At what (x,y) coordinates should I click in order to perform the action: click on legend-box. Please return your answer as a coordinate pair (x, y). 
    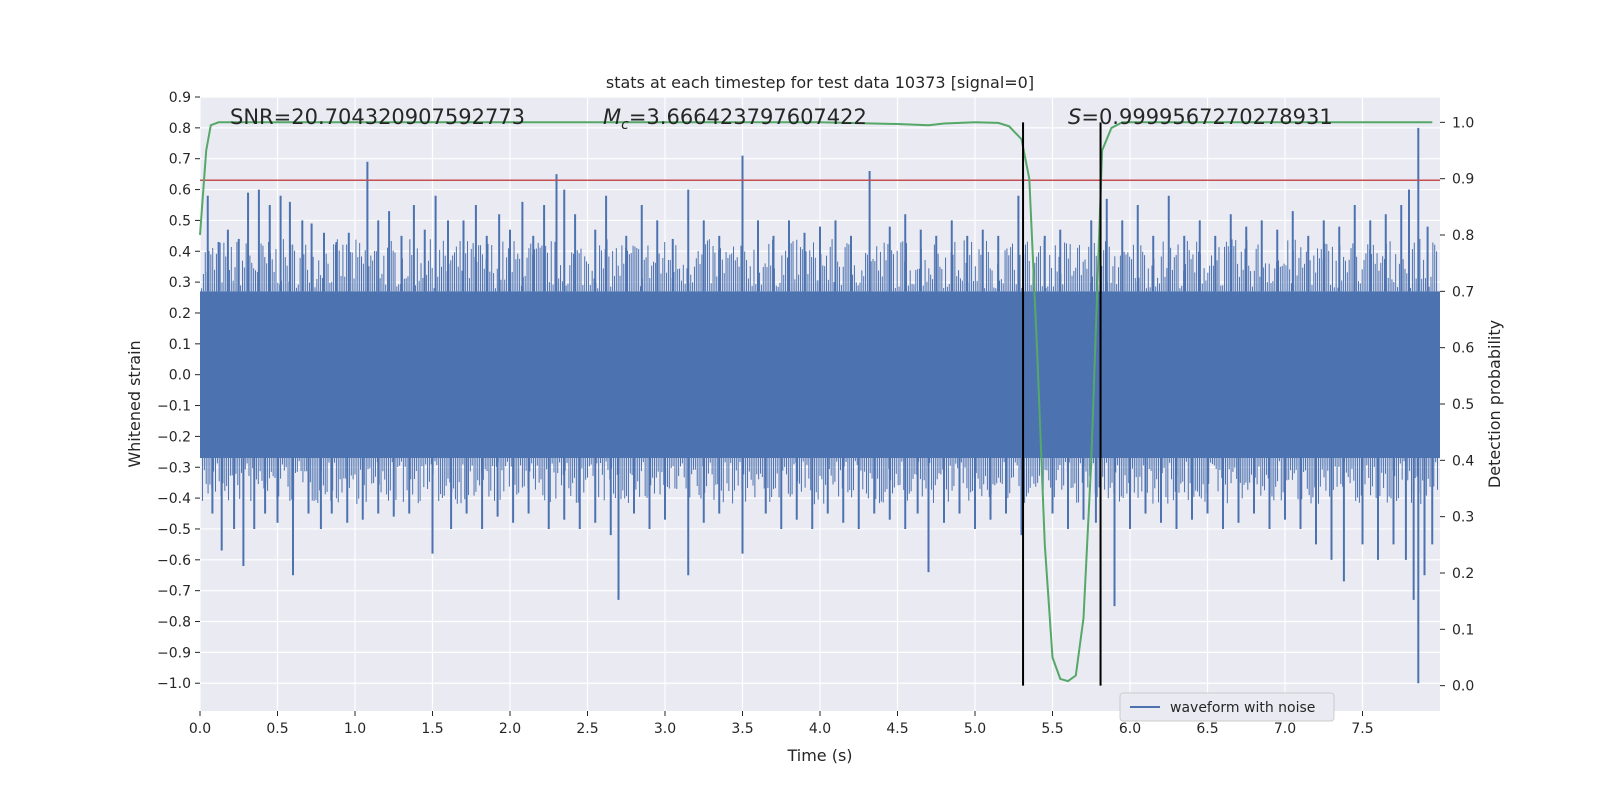
    Looking at the image, I should click on (1227, 707).